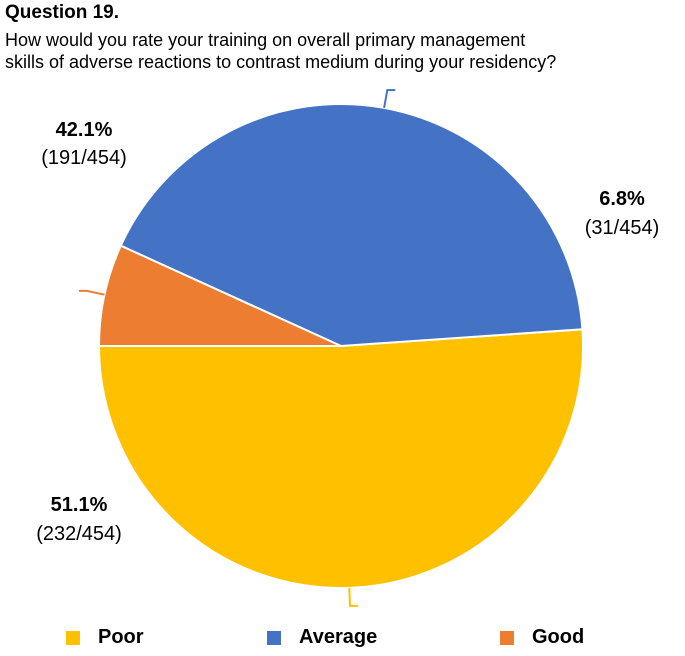 The image size is (685, 656). I want to click on legend-item-good: Good, so click(542, 637).